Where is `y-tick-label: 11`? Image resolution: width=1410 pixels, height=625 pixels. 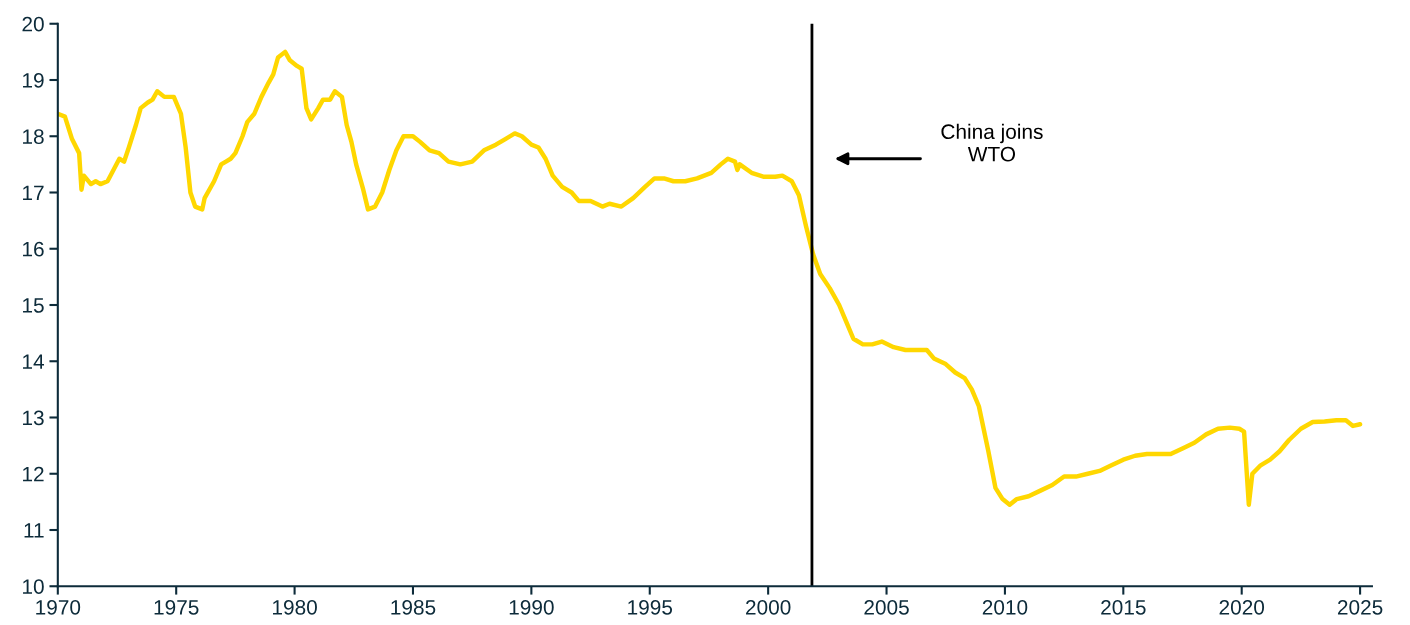 y-tick-label: 11 is located at coordinates (34, 530).